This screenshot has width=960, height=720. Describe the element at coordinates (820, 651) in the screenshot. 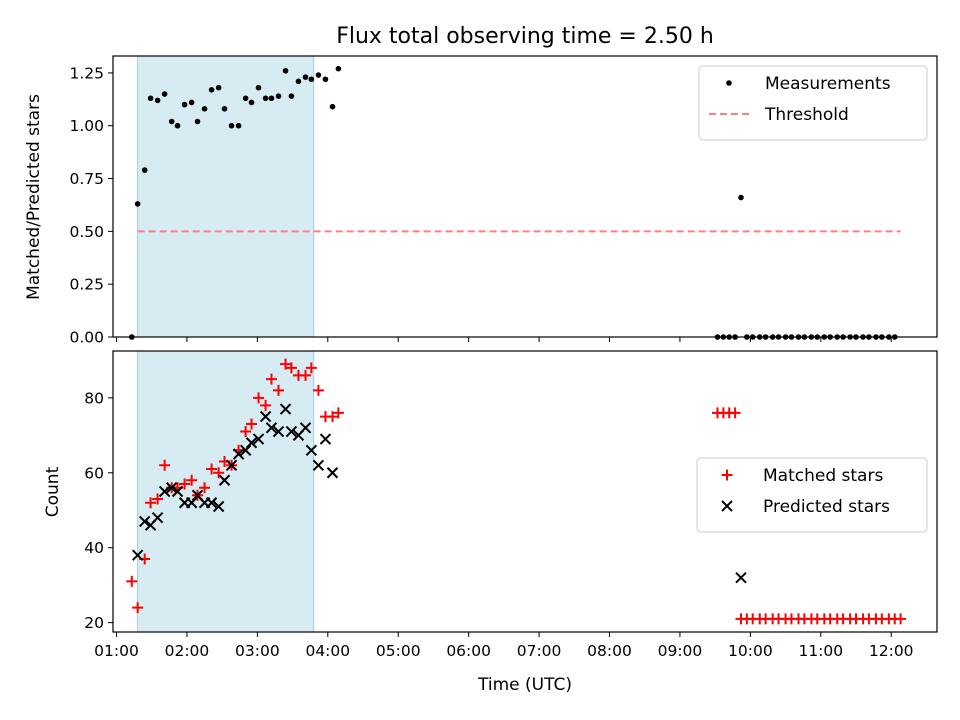

I see `x-tick-label: 11:00` at that location.